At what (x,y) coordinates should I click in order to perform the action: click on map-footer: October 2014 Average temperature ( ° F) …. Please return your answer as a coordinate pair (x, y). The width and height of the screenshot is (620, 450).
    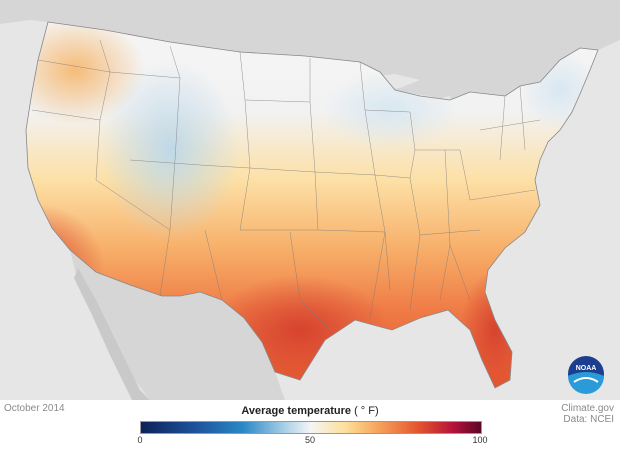
    Looking at the image, I should click on (310, 425).